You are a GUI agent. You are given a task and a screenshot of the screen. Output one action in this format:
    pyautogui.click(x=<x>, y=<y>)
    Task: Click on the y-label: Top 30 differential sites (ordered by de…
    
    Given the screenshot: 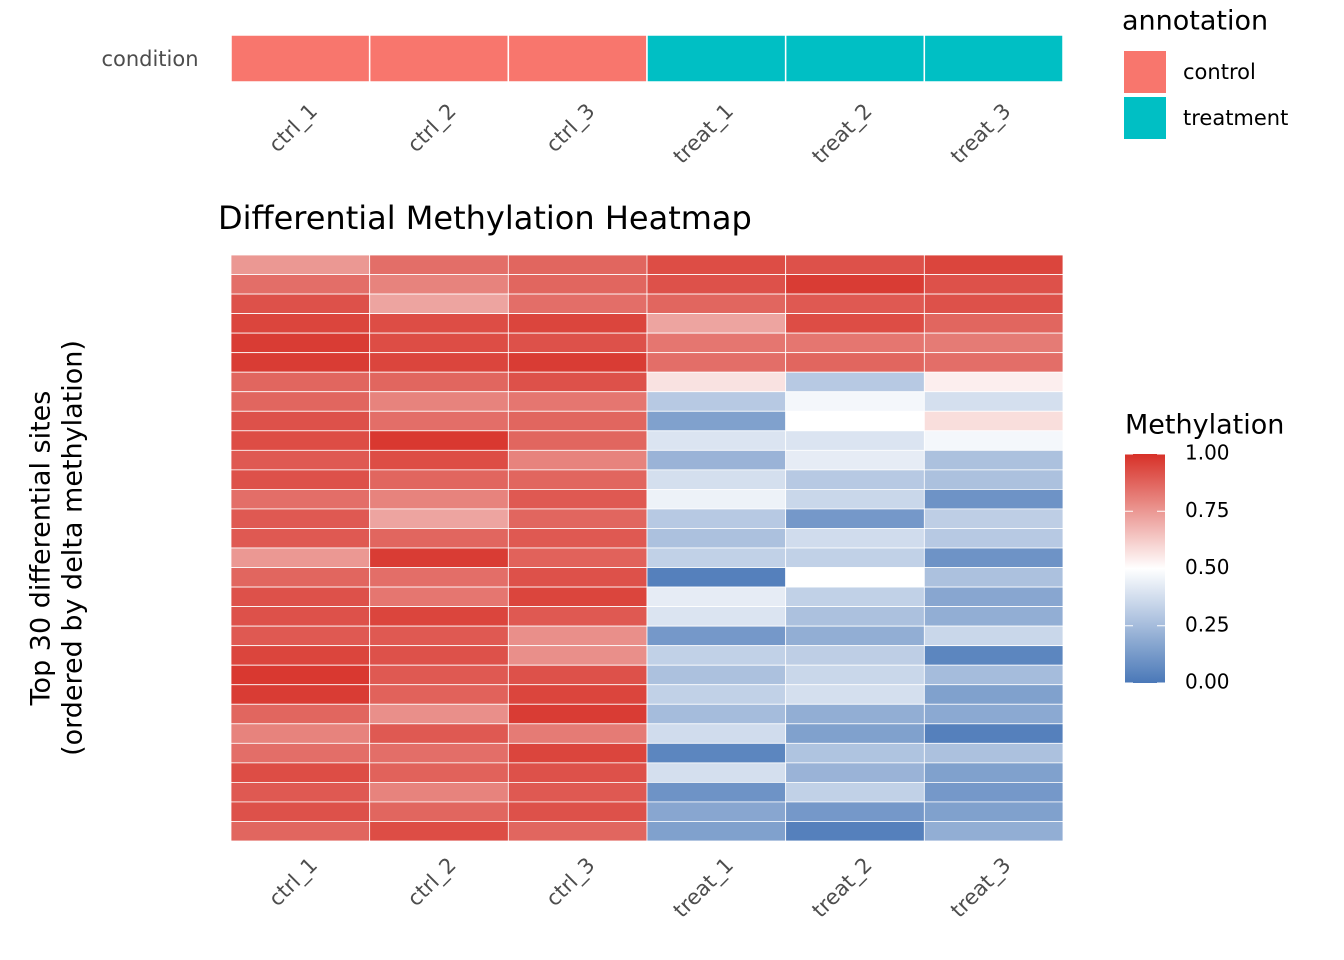 What is the action you would take?
    pyautogui.click(x=57, y=548)
    